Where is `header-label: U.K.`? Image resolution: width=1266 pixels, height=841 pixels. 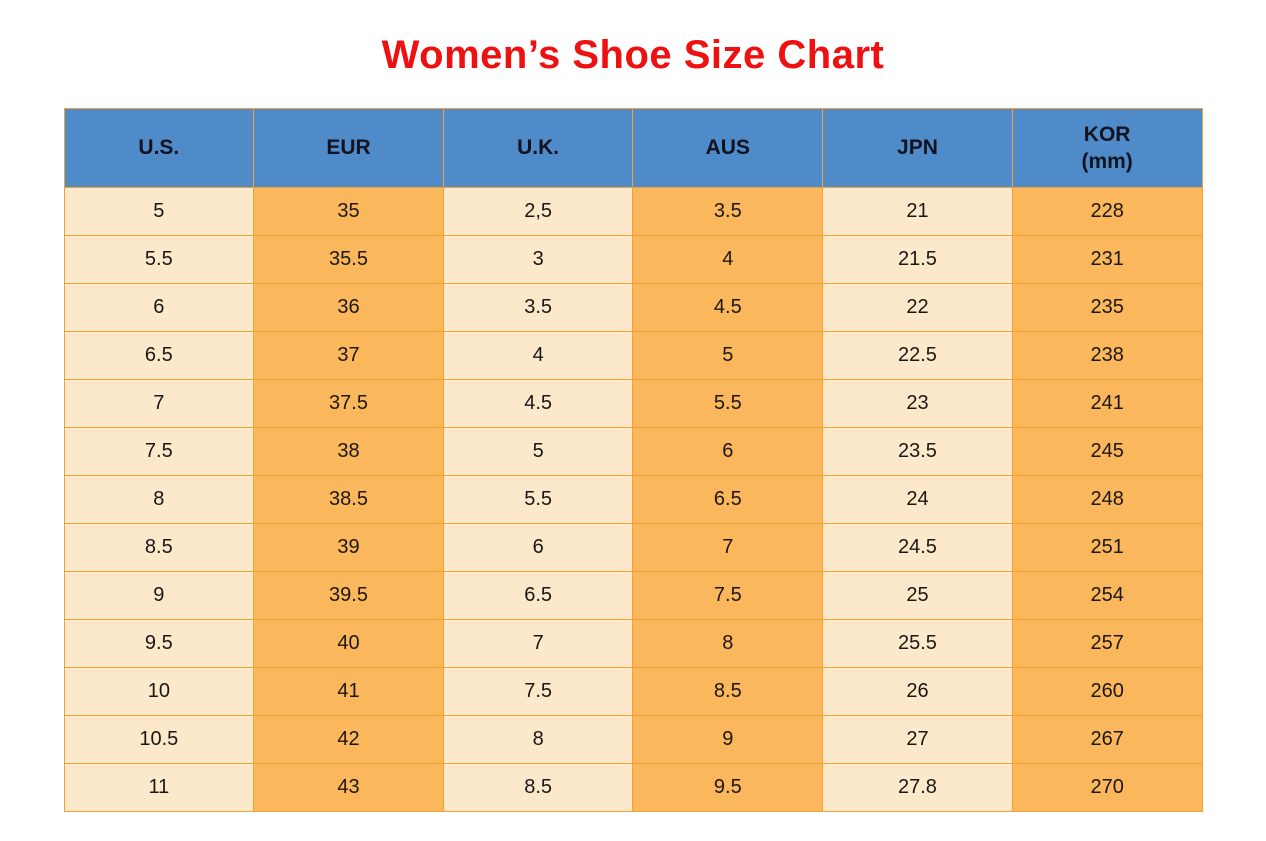
header-label: U.K. is located at coordinates (538, 147).